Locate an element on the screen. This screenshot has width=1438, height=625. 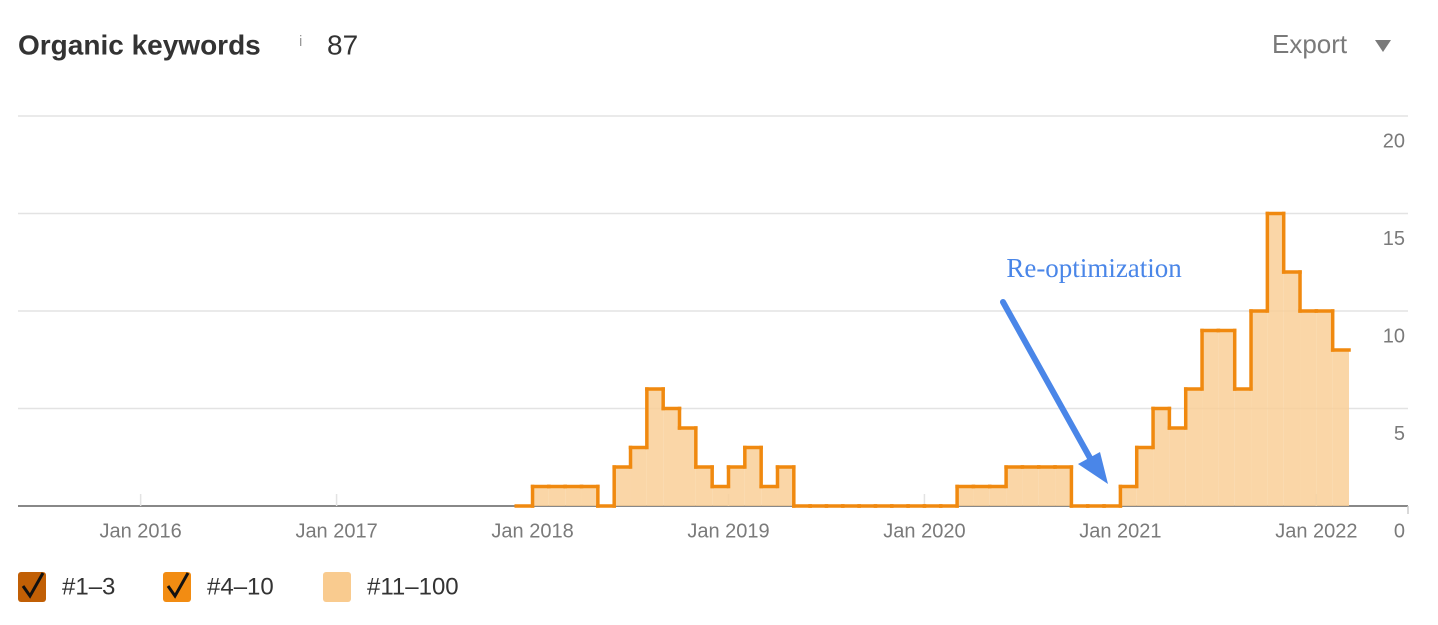
x-tick-label: Jan 2018 is located at coordinates (532, 531).